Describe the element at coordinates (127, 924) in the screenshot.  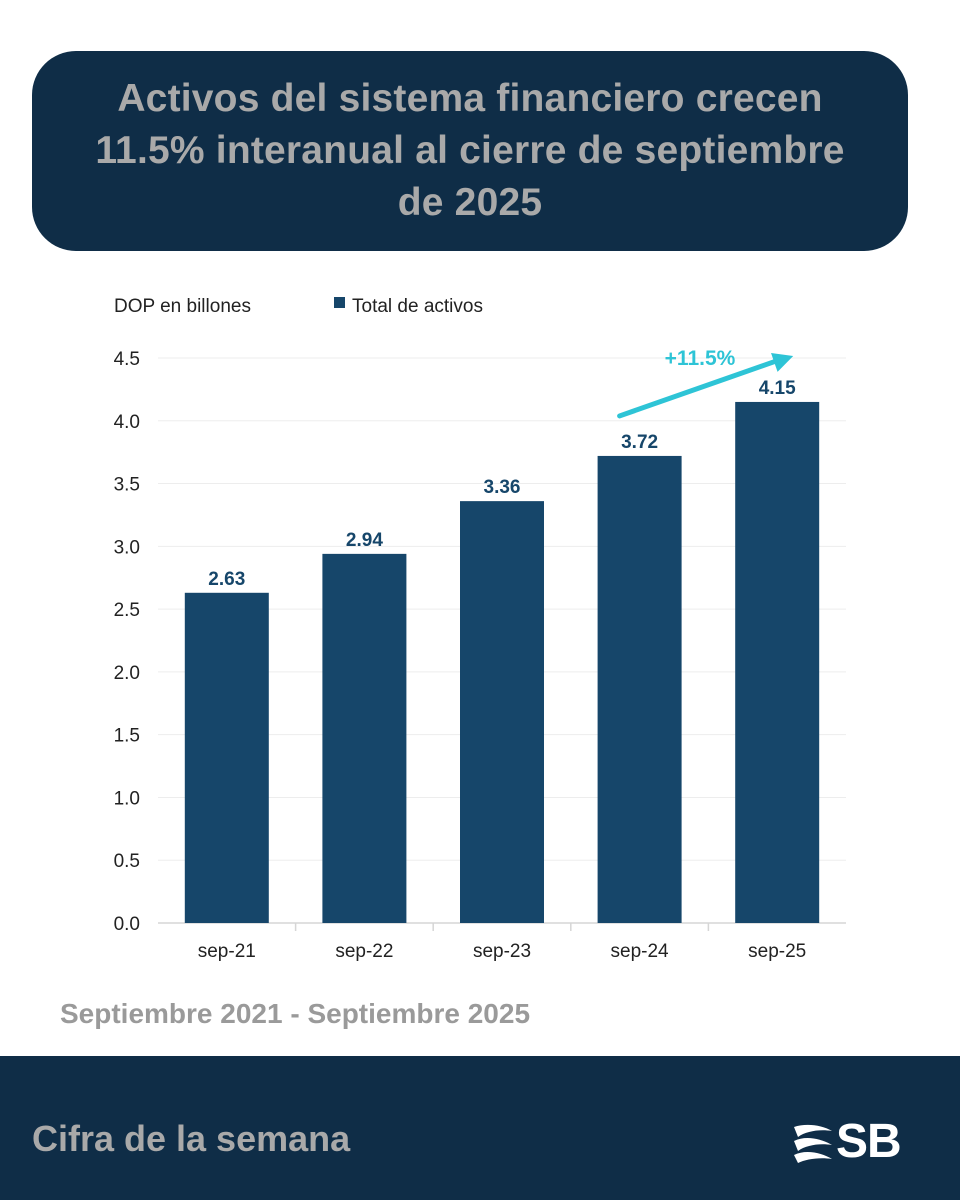
I see `y-tick-label: 0.0` at that location.